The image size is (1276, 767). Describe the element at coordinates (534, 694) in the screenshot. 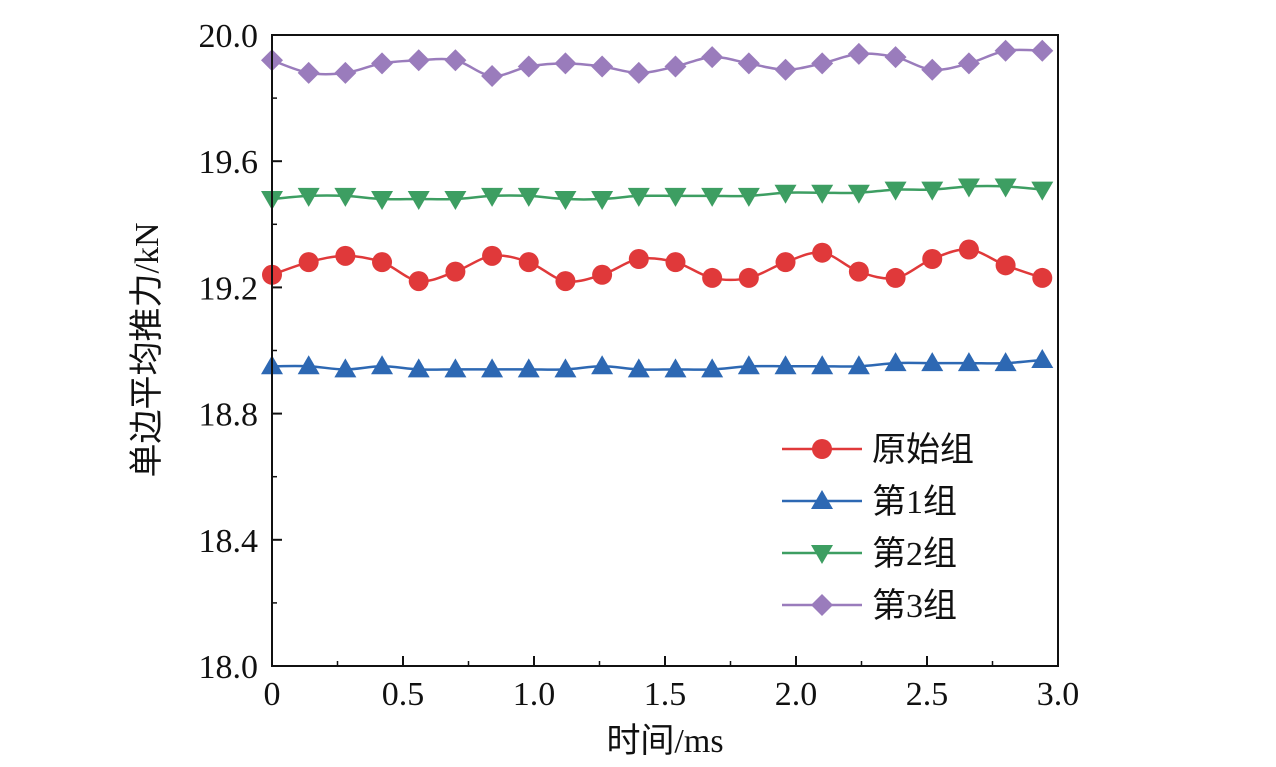

I see `x-tick-label: 1.0` at that location.